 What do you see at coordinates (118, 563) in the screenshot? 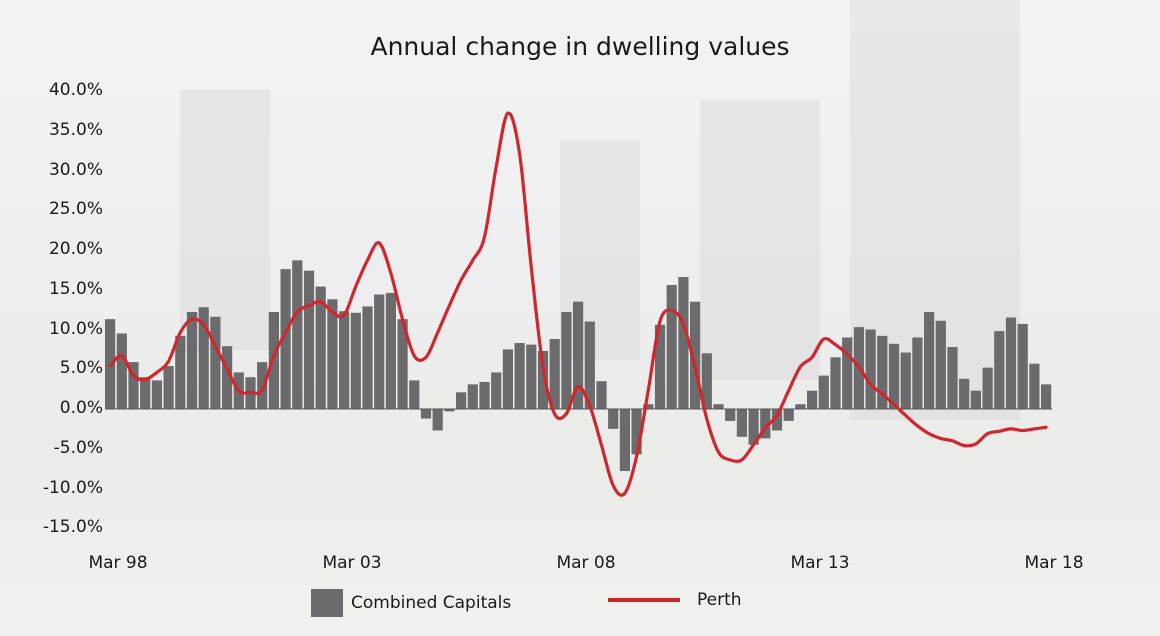
I see `x-tick-label: Mar 98` at bounding box center [118, 563].